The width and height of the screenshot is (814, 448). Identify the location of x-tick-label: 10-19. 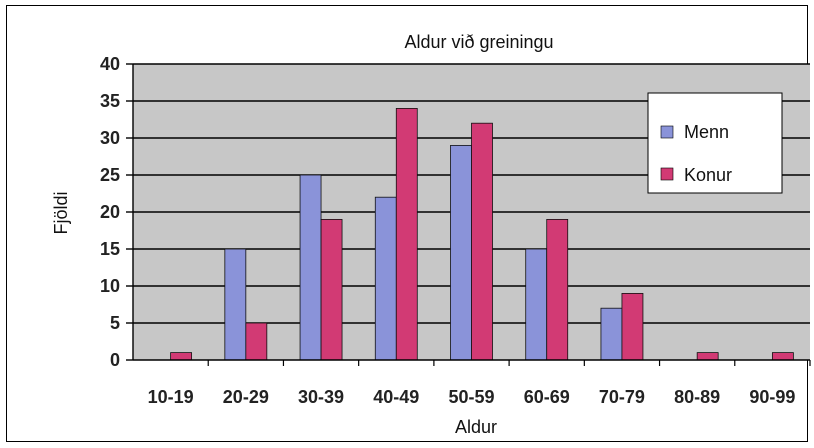
(171, 397).